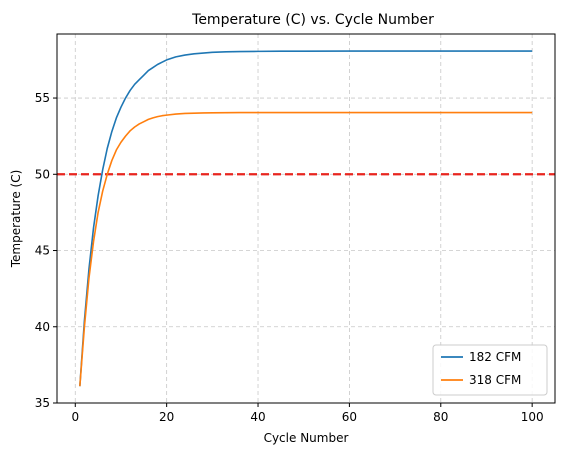  Describe the element at coordinates (16, 219) in the screenshot. I see `y-axis-label: Temperature (C)` at that location.